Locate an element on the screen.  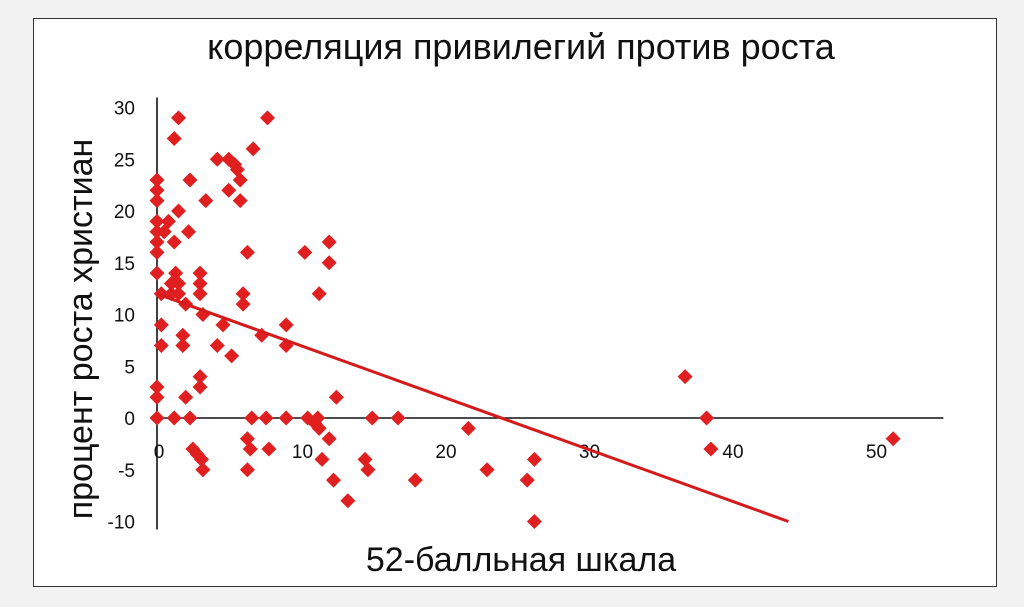
y-tick-label: 20 is located at coordinates (124, 212).